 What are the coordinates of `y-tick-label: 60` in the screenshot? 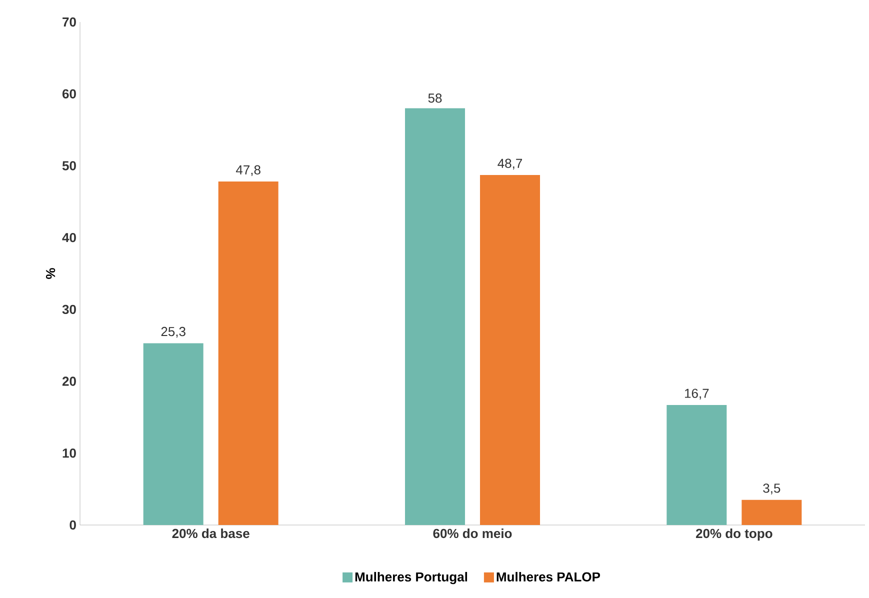 It's located at (69, 93).